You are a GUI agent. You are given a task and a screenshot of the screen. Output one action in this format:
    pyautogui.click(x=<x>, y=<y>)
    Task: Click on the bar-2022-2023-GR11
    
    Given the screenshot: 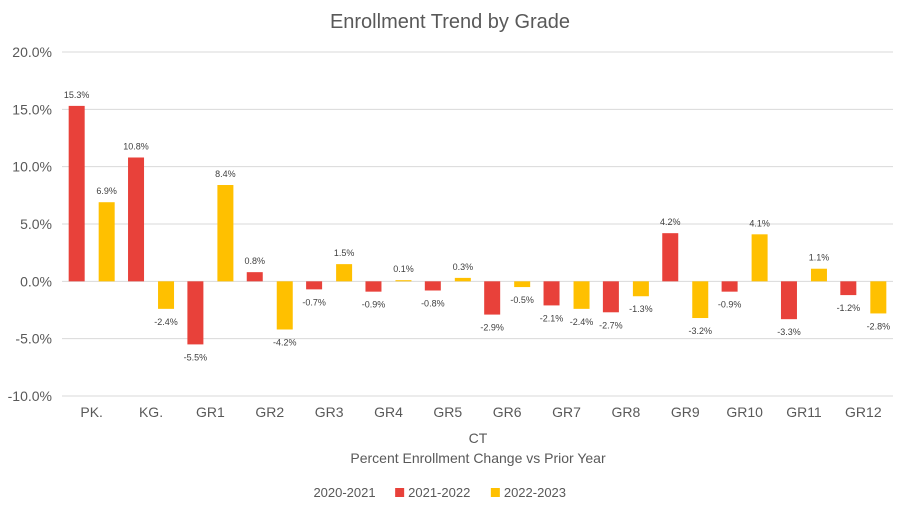 What is the action you would take?
    pyautogui.click(x=818, y=275)
    